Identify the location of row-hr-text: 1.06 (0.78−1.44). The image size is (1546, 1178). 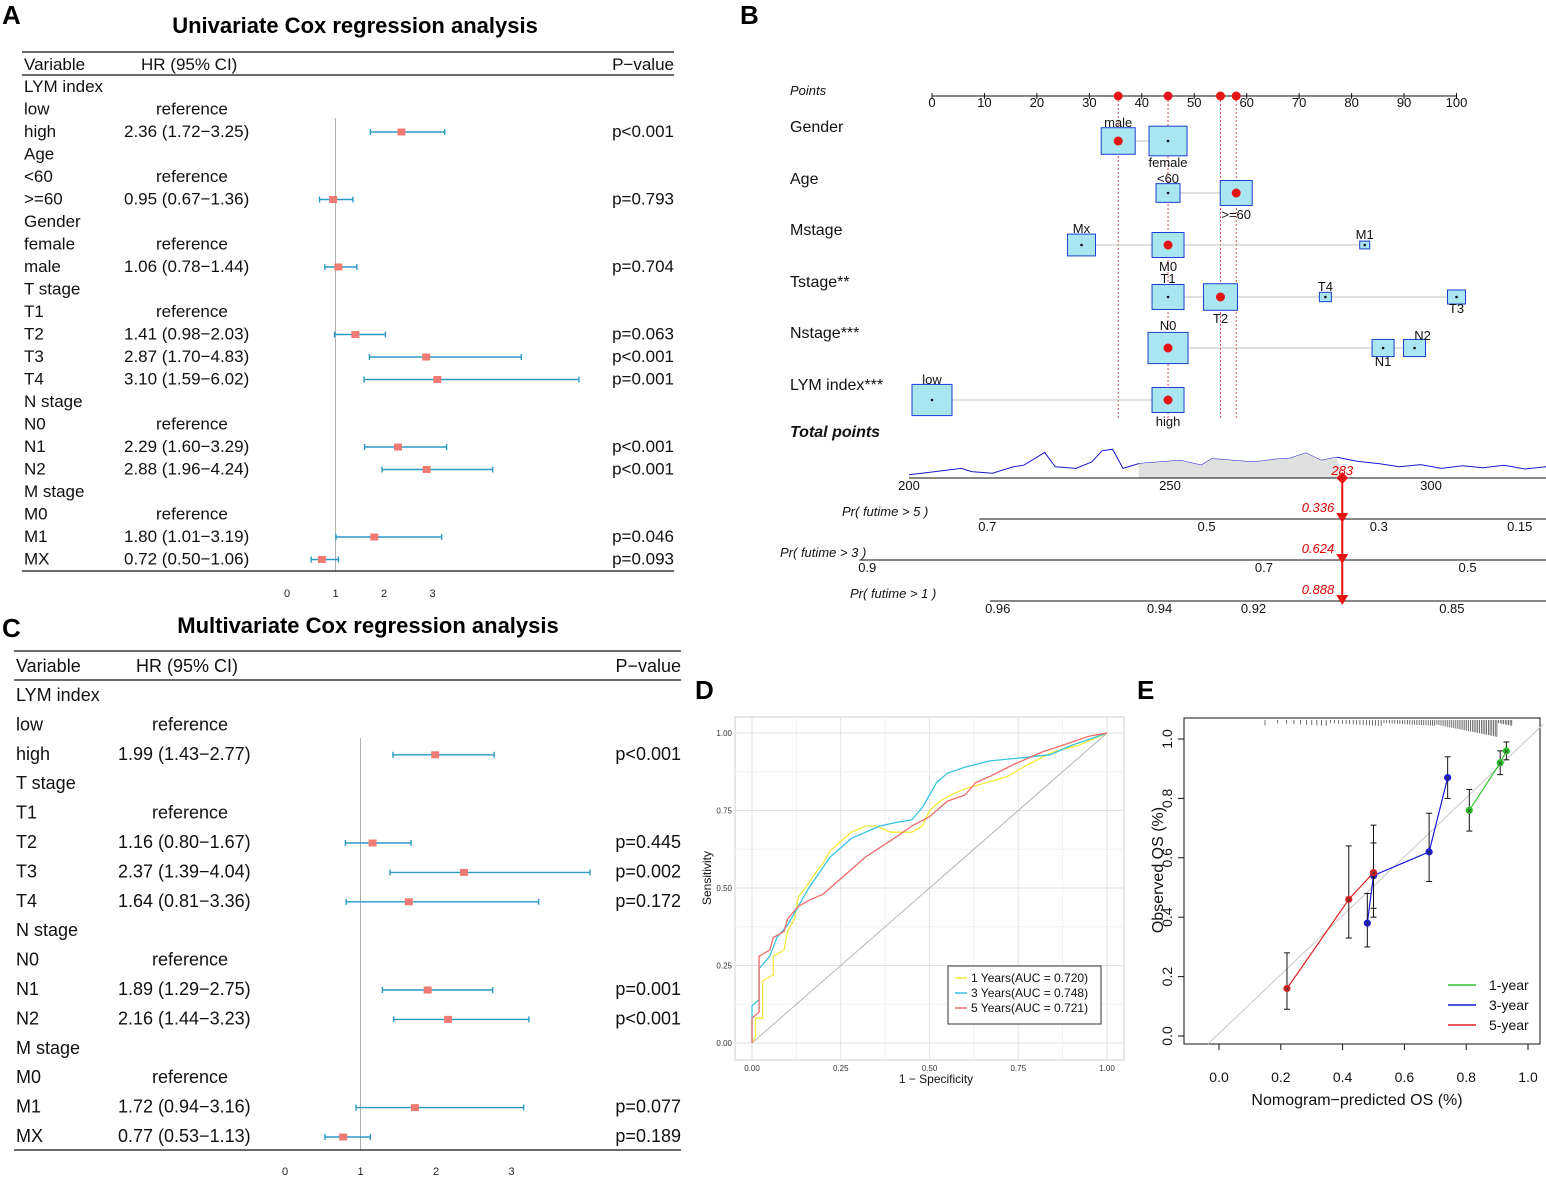
(186, 266).